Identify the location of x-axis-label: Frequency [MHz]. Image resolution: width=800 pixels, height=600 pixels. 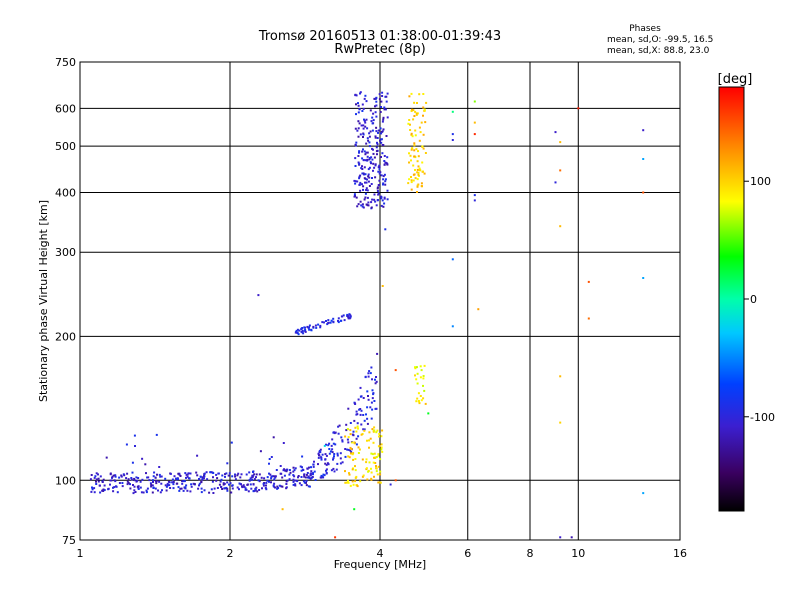
(380, 564).